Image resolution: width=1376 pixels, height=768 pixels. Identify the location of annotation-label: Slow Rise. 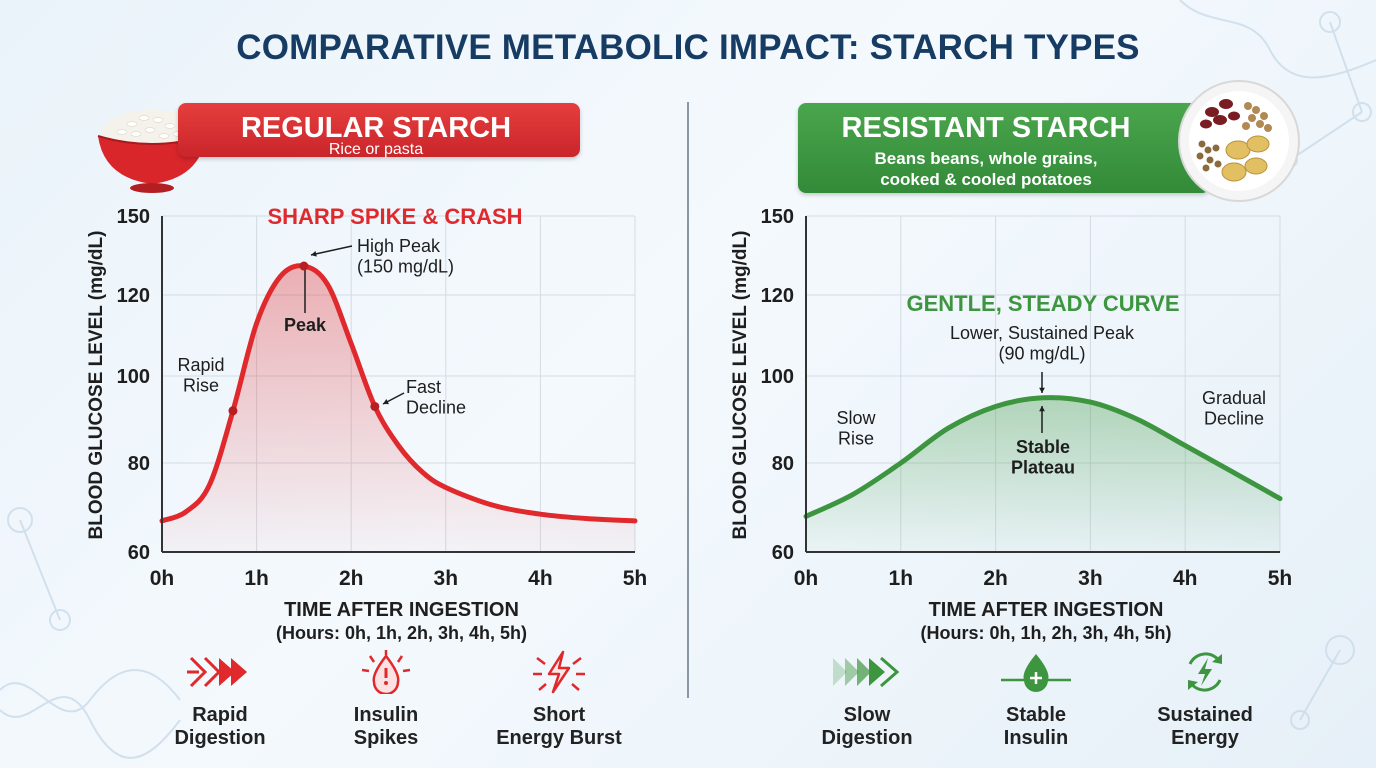
(856, 428).